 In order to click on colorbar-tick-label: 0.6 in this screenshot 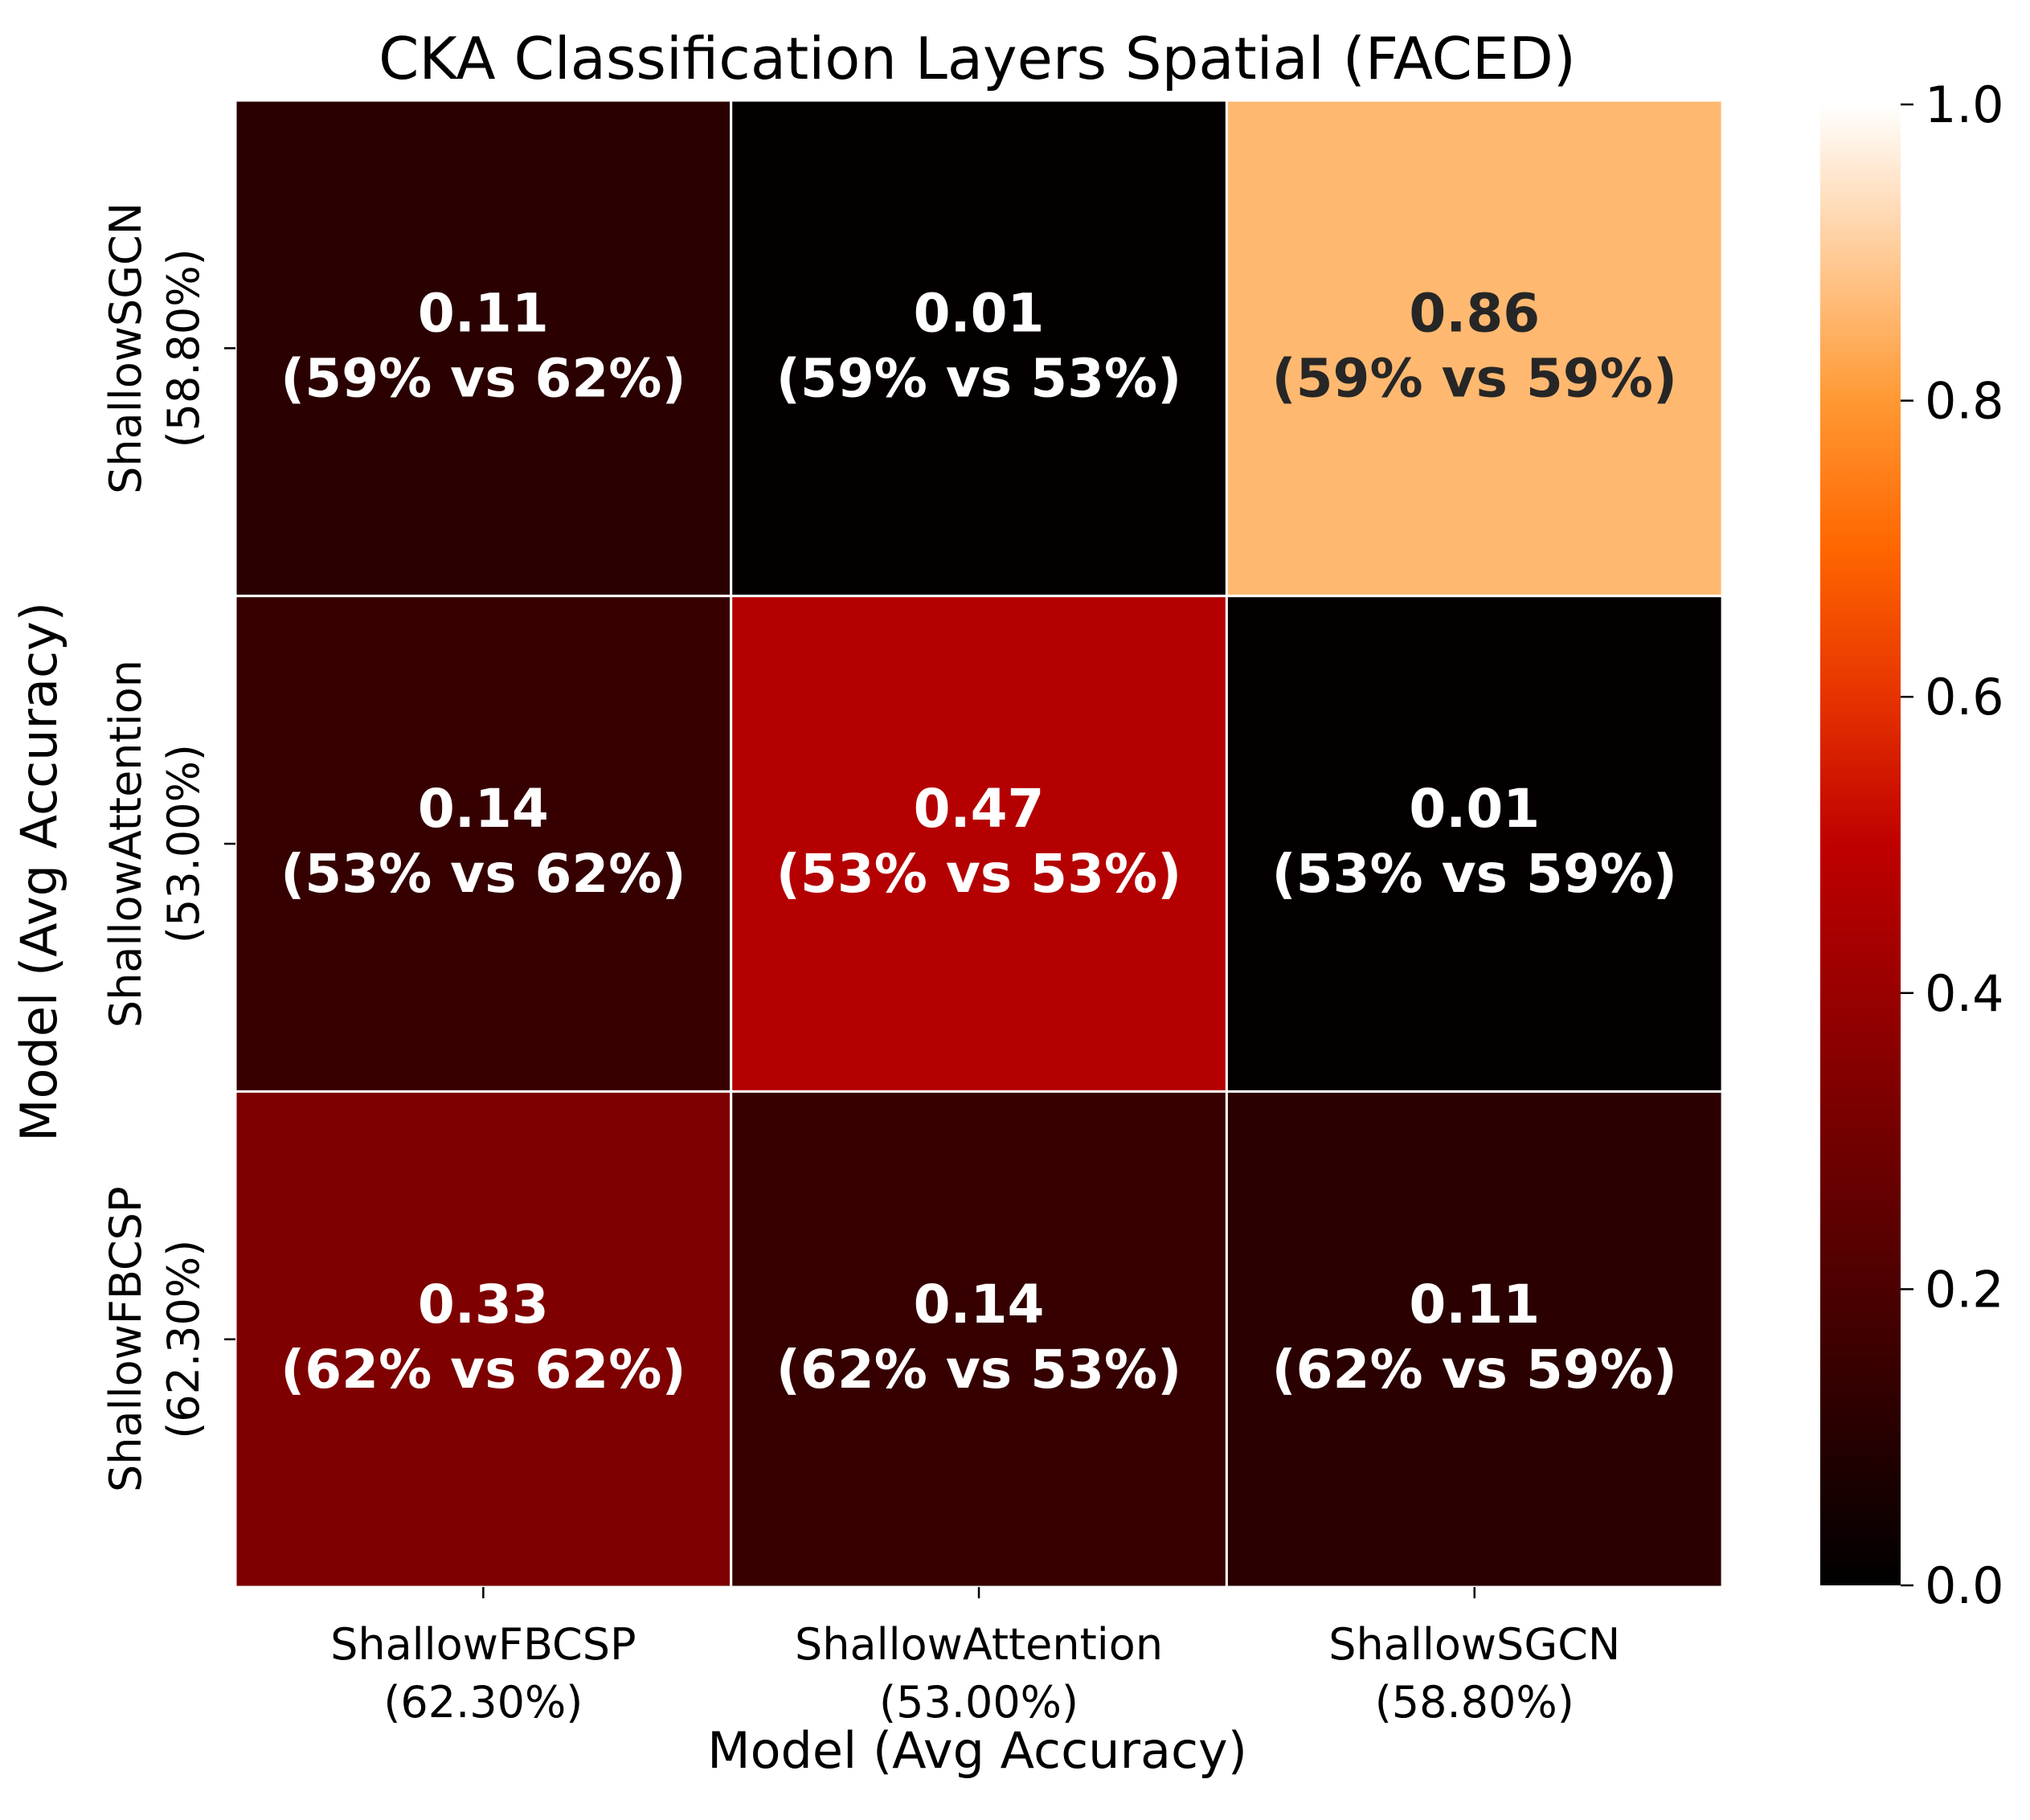, I will do `click(1964, 697)`.